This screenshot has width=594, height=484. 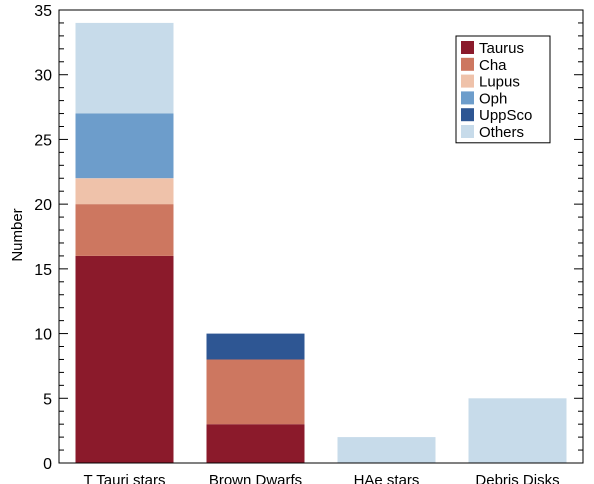 I want to click on legend-swatch-others, so click(x=467, y=131).